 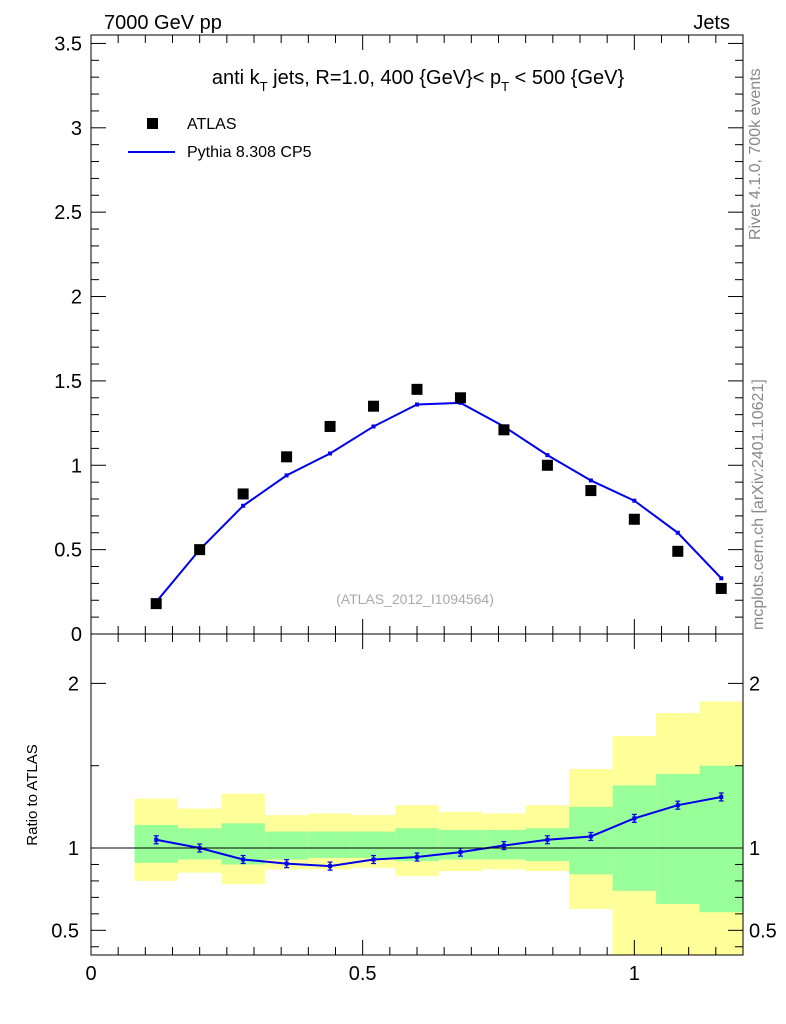 What do you see at coordinates (76, 466) in the screenshot?
I see `main-ytick-label: 1` at bounding box center [76, 466].